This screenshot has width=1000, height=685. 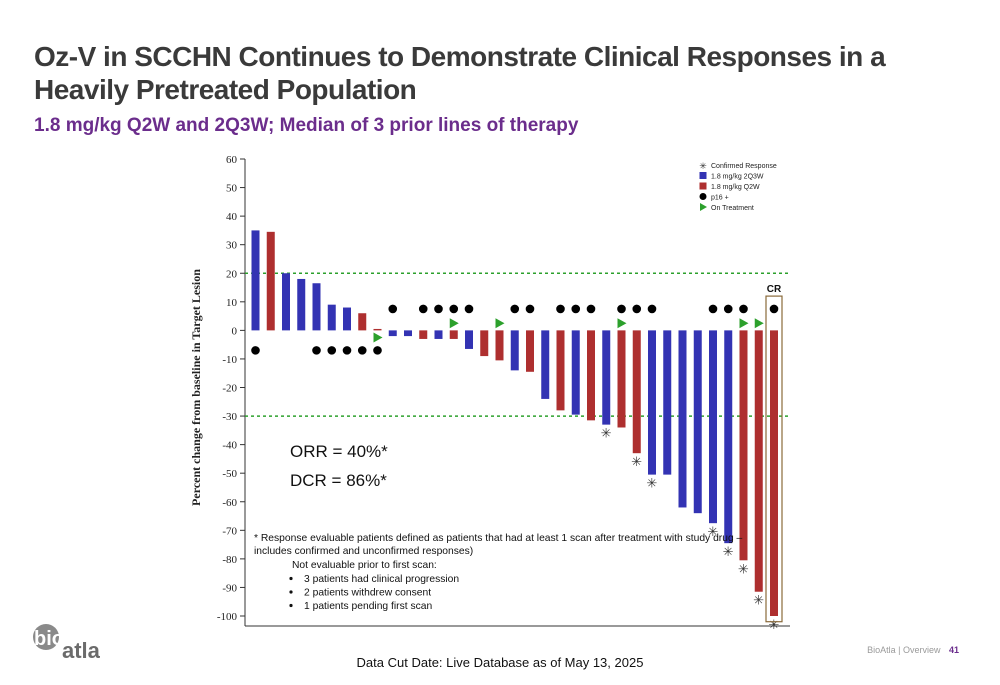 I want to click on y-tick-label: -100, so click(x=227, y=617).